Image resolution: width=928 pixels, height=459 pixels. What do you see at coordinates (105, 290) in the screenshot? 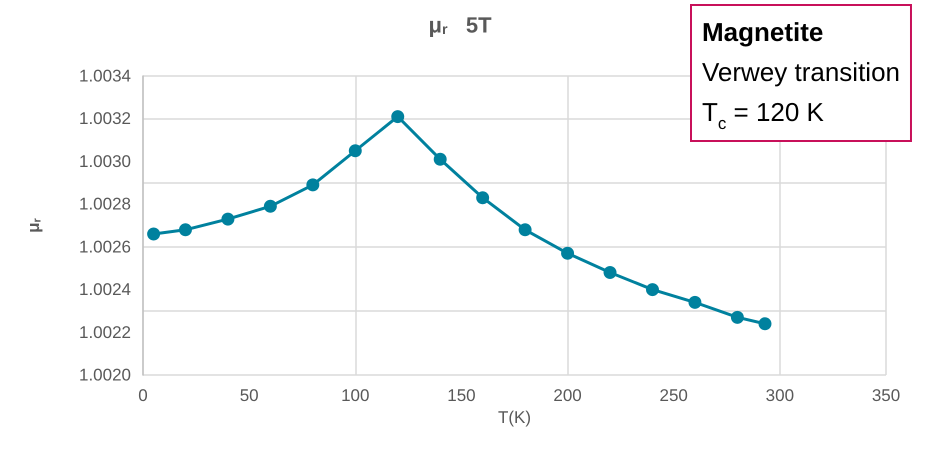
I see `y-tick-label: 1.0024` at bounding box center [105, 290].